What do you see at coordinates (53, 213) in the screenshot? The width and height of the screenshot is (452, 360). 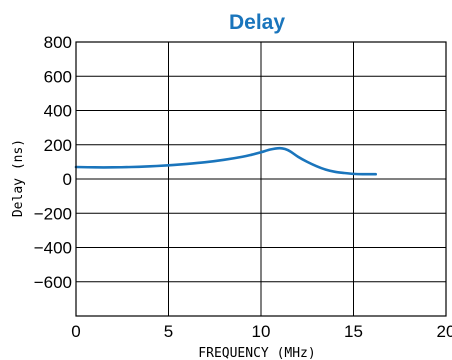 I see `y-tick-label: −200` at bounding box center [53, 213].